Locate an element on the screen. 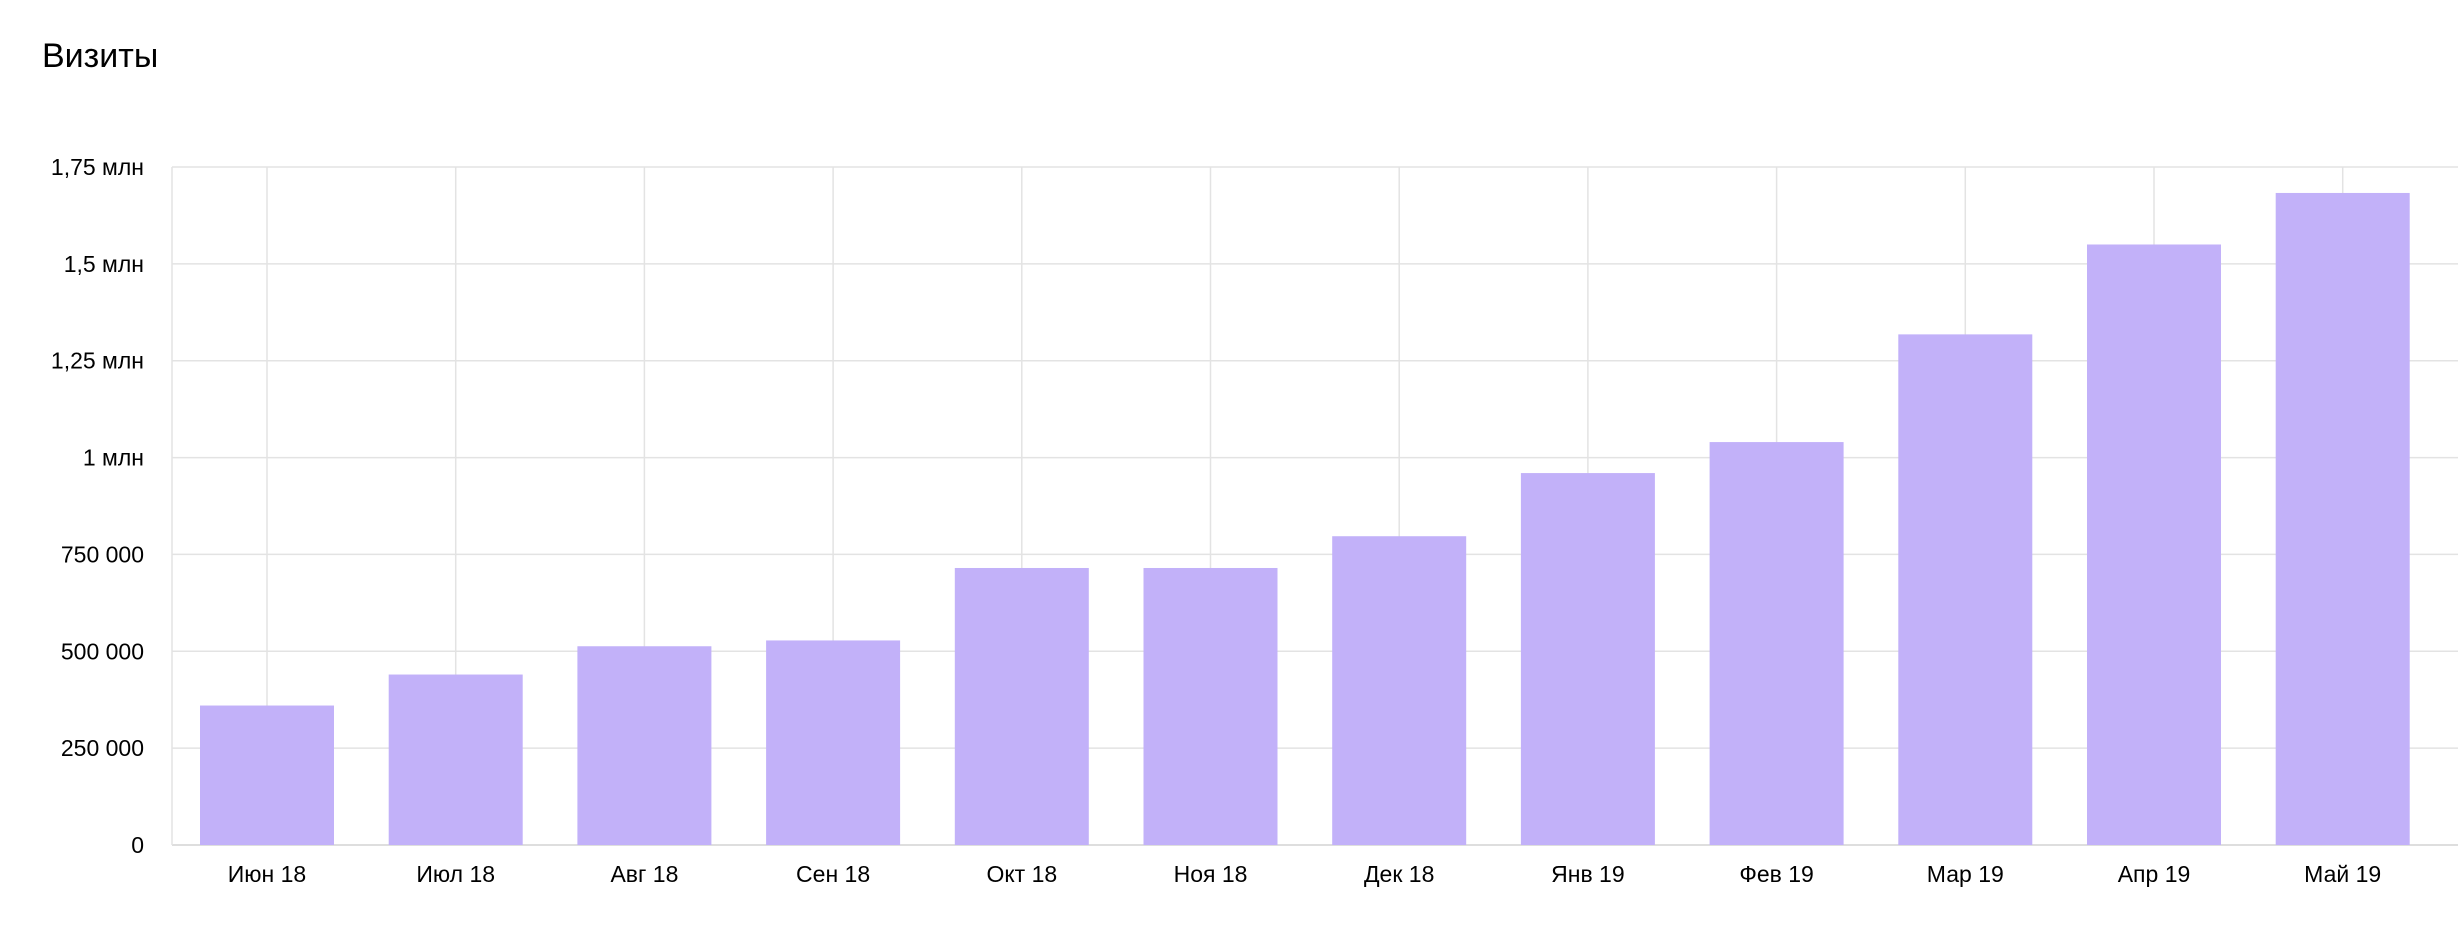 The image size is (2458, 932). y-tick-label: 500 000 is located at coordinates (102, 651).